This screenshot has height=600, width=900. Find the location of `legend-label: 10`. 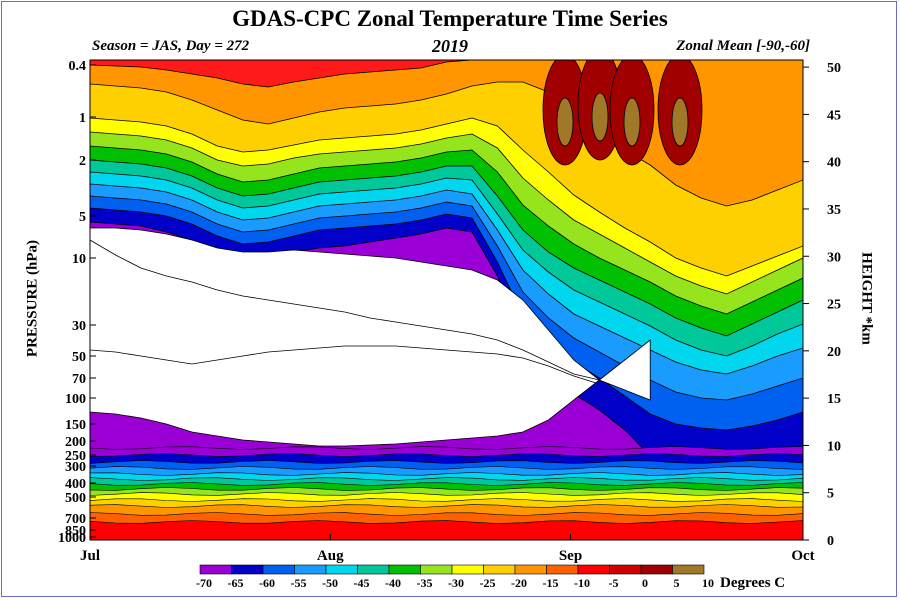

legend-label: 10 is located at coordinates (708, 583).